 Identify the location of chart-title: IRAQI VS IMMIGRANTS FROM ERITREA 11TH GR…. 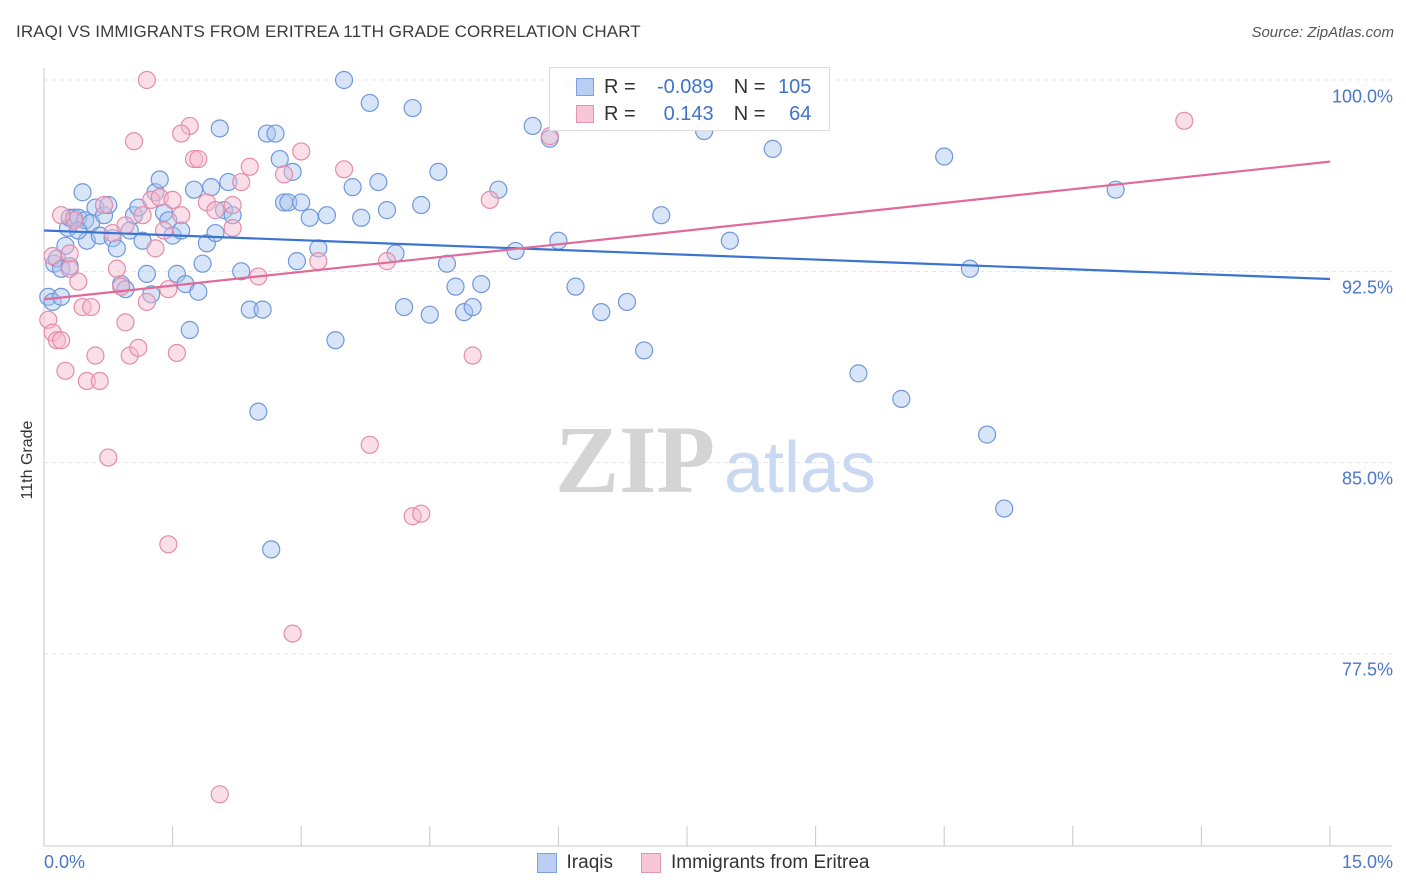
(328, 31).